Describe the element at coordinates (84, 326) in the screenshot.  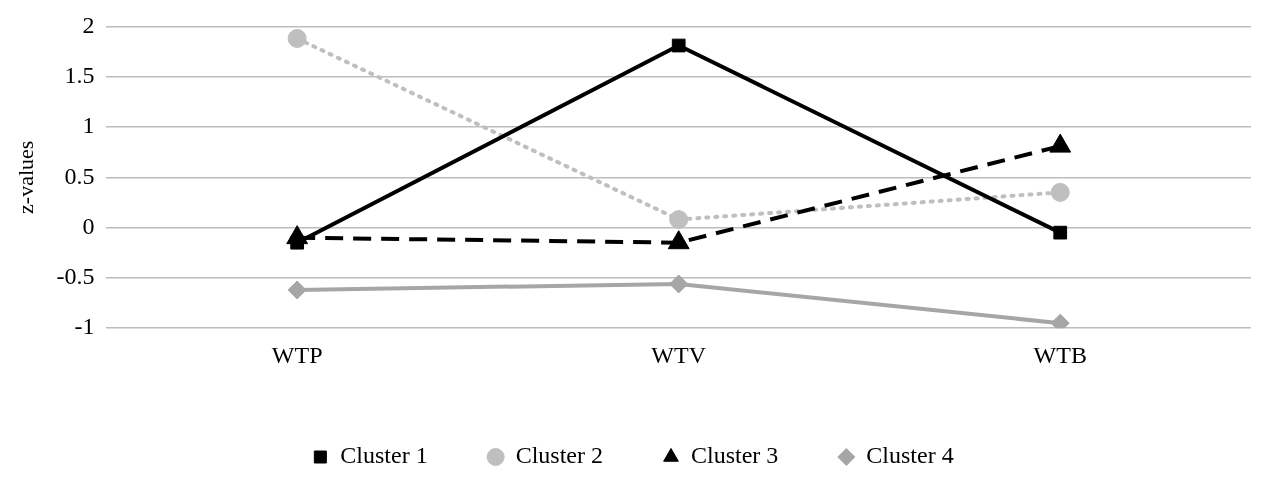
I see `y-tick-label: -1` at that location.